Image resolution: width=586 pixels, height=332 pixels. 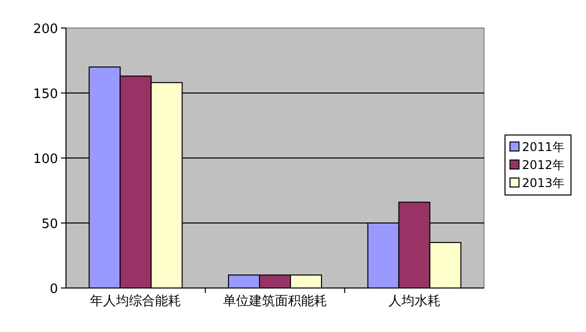 What do you see at coordinates (49, 224) in the screenshot?
I see `y-tick-label: 50` at bounding box center [49, 224].